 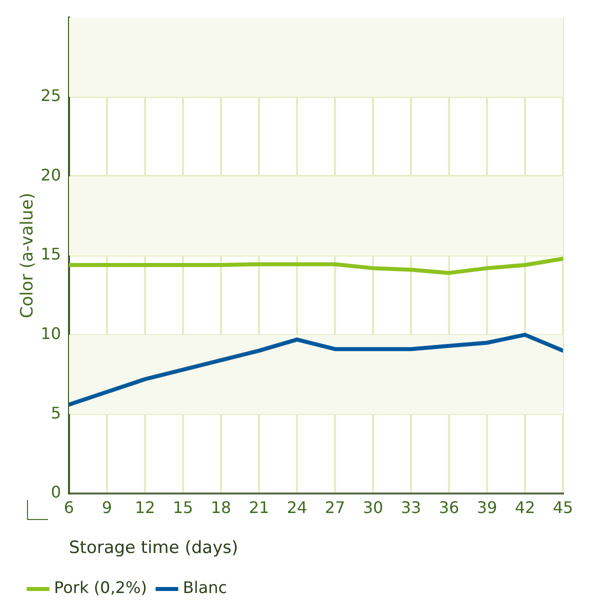 What do you see at coordinates (525, 508) in the screenshot?
I see `x-tick-label: 42` at bounding box center [525, 508].